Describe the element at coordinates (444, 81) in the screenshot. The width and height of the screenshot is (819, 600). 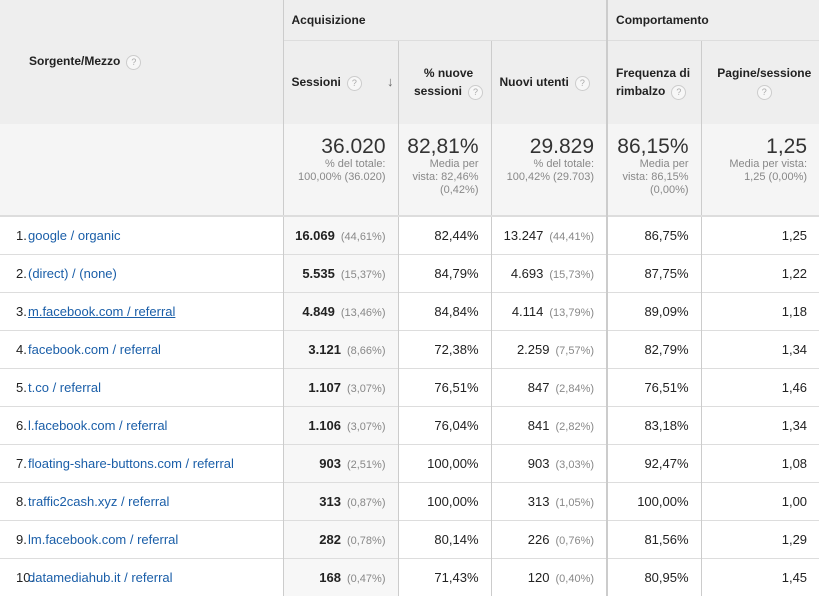
I see `new-sessions-column-header: % nuove sessioni?` at that location.